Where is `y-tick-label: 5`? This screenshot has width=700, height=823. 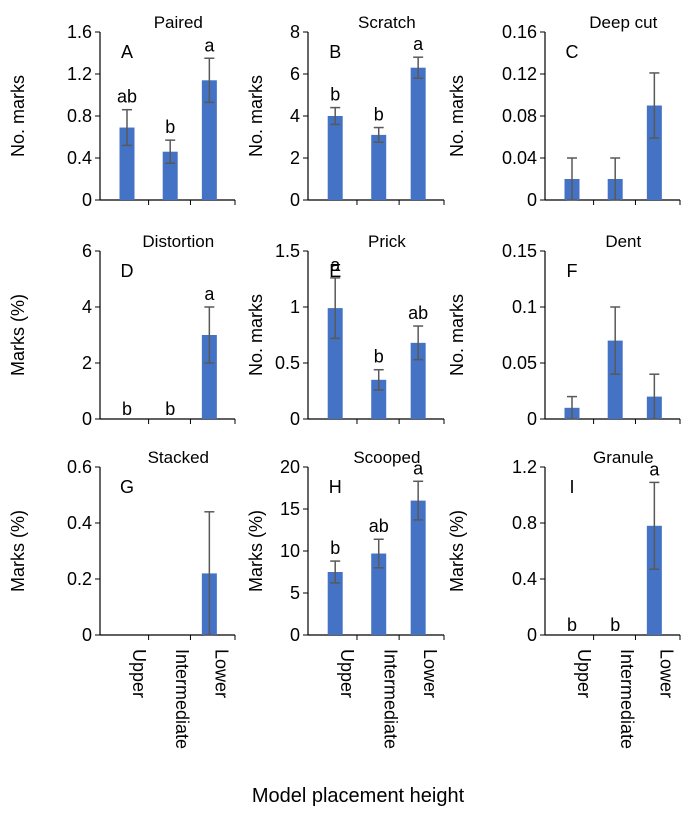
y-tick-label: 5 is located at coordinates (295, 593).